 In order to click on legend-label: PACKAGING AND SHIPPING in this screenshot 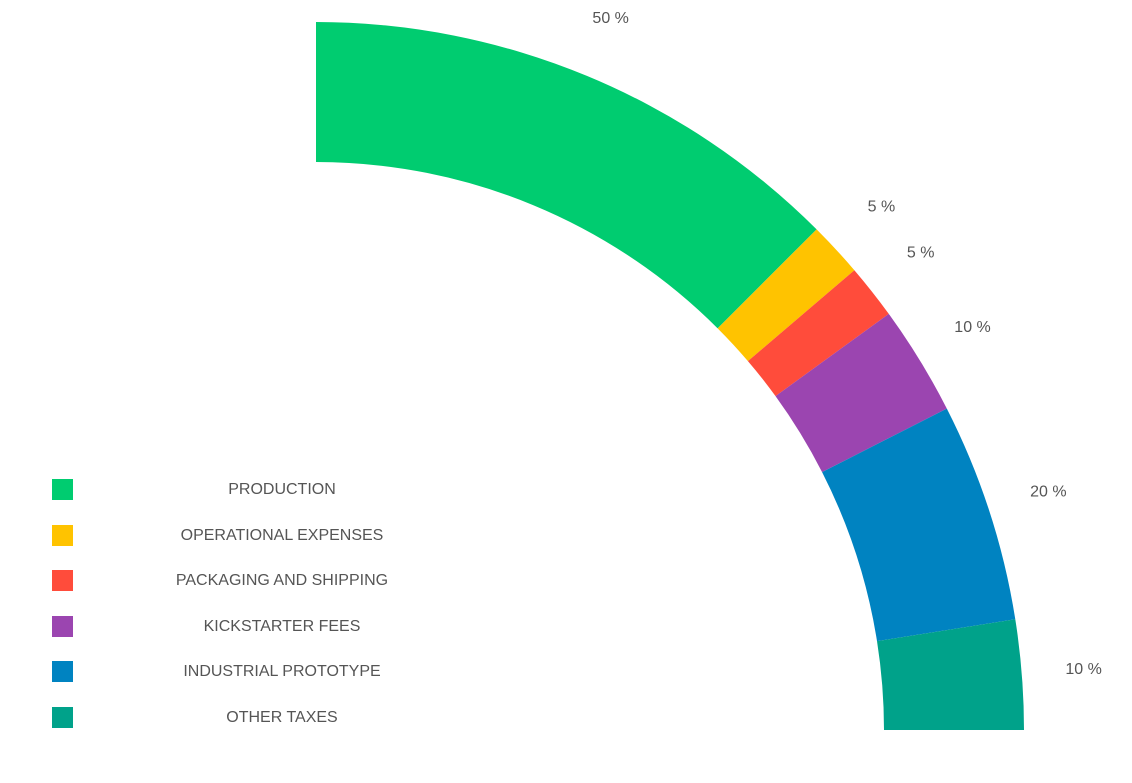, I will do `click(282, 581)`.